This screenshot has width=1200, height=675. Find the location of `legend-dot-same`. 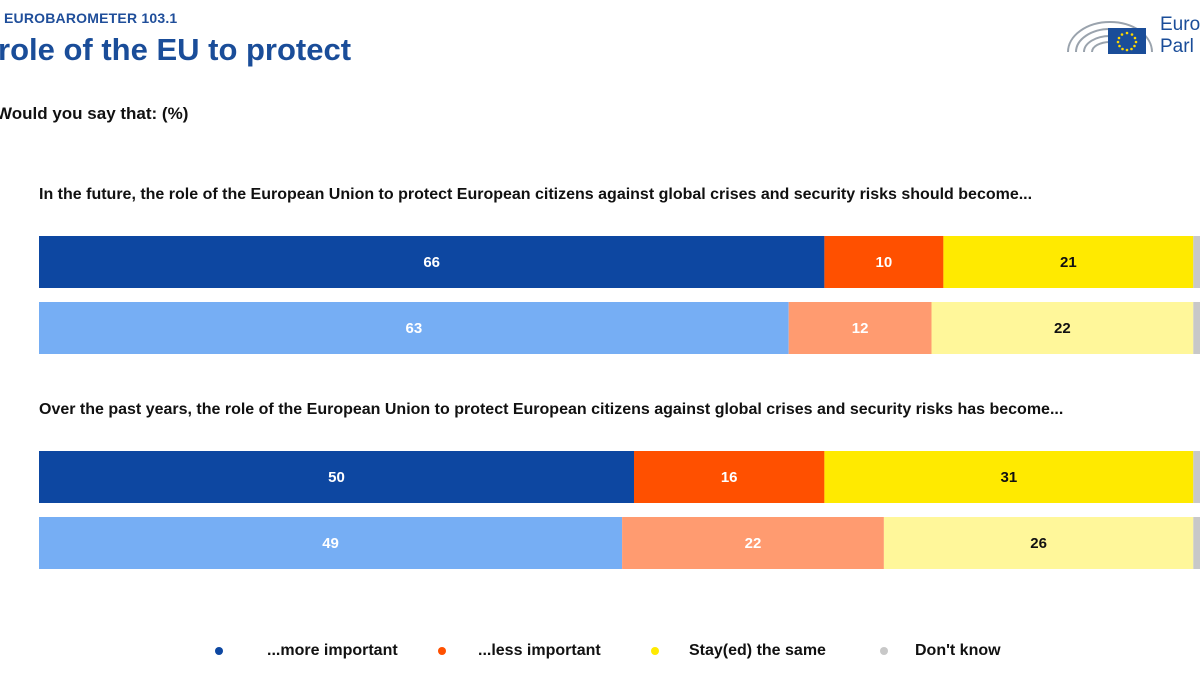

legend-dot-same is located at coordinates (655, 651).